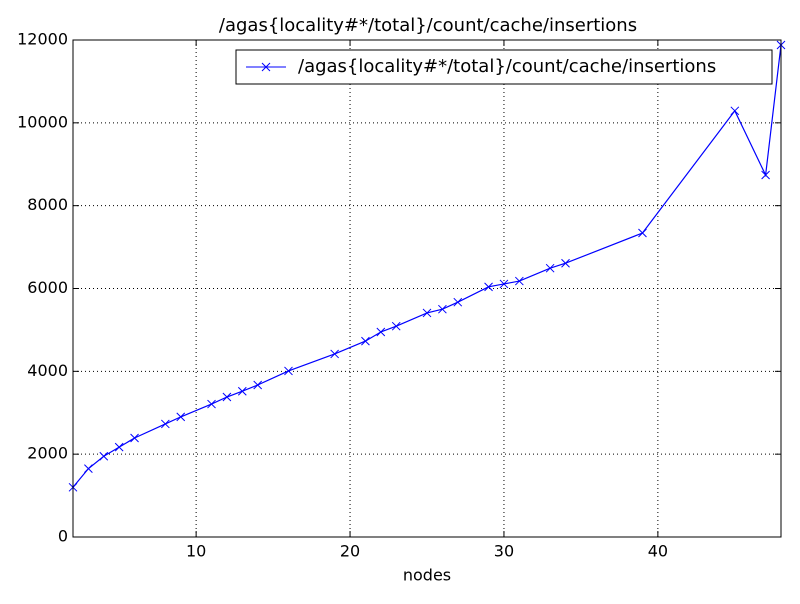  What do you see at coordinates (63, 536) in the screenshot?
I see `y-tick-label: 0` at bounding box center [63, 536].